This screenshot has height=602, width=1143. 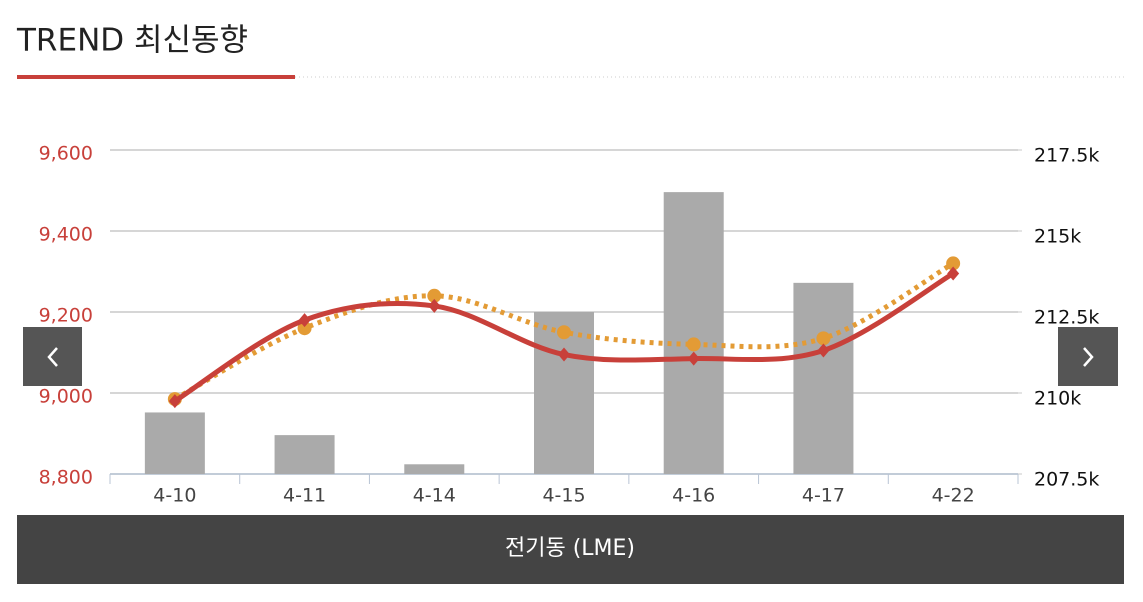 What do you see at coordinates (434, 496) in the screenshot?
I see `x-tick-label: 4-14` at bounding box center [434, 496].